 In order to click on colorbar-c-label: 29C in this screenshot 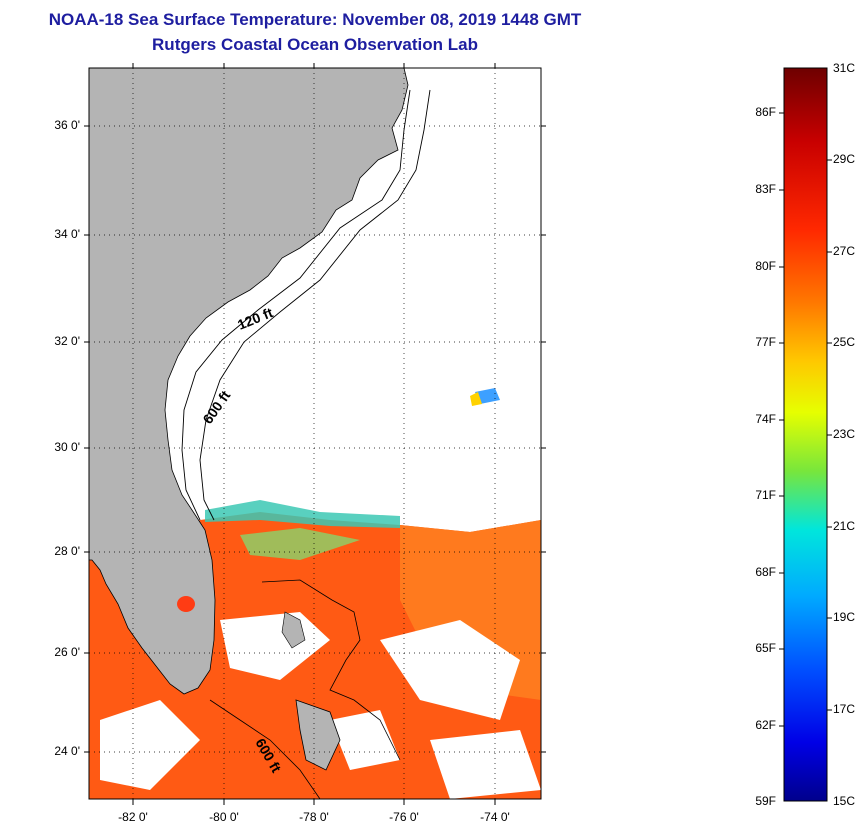, I will do `click(844, 159)`.